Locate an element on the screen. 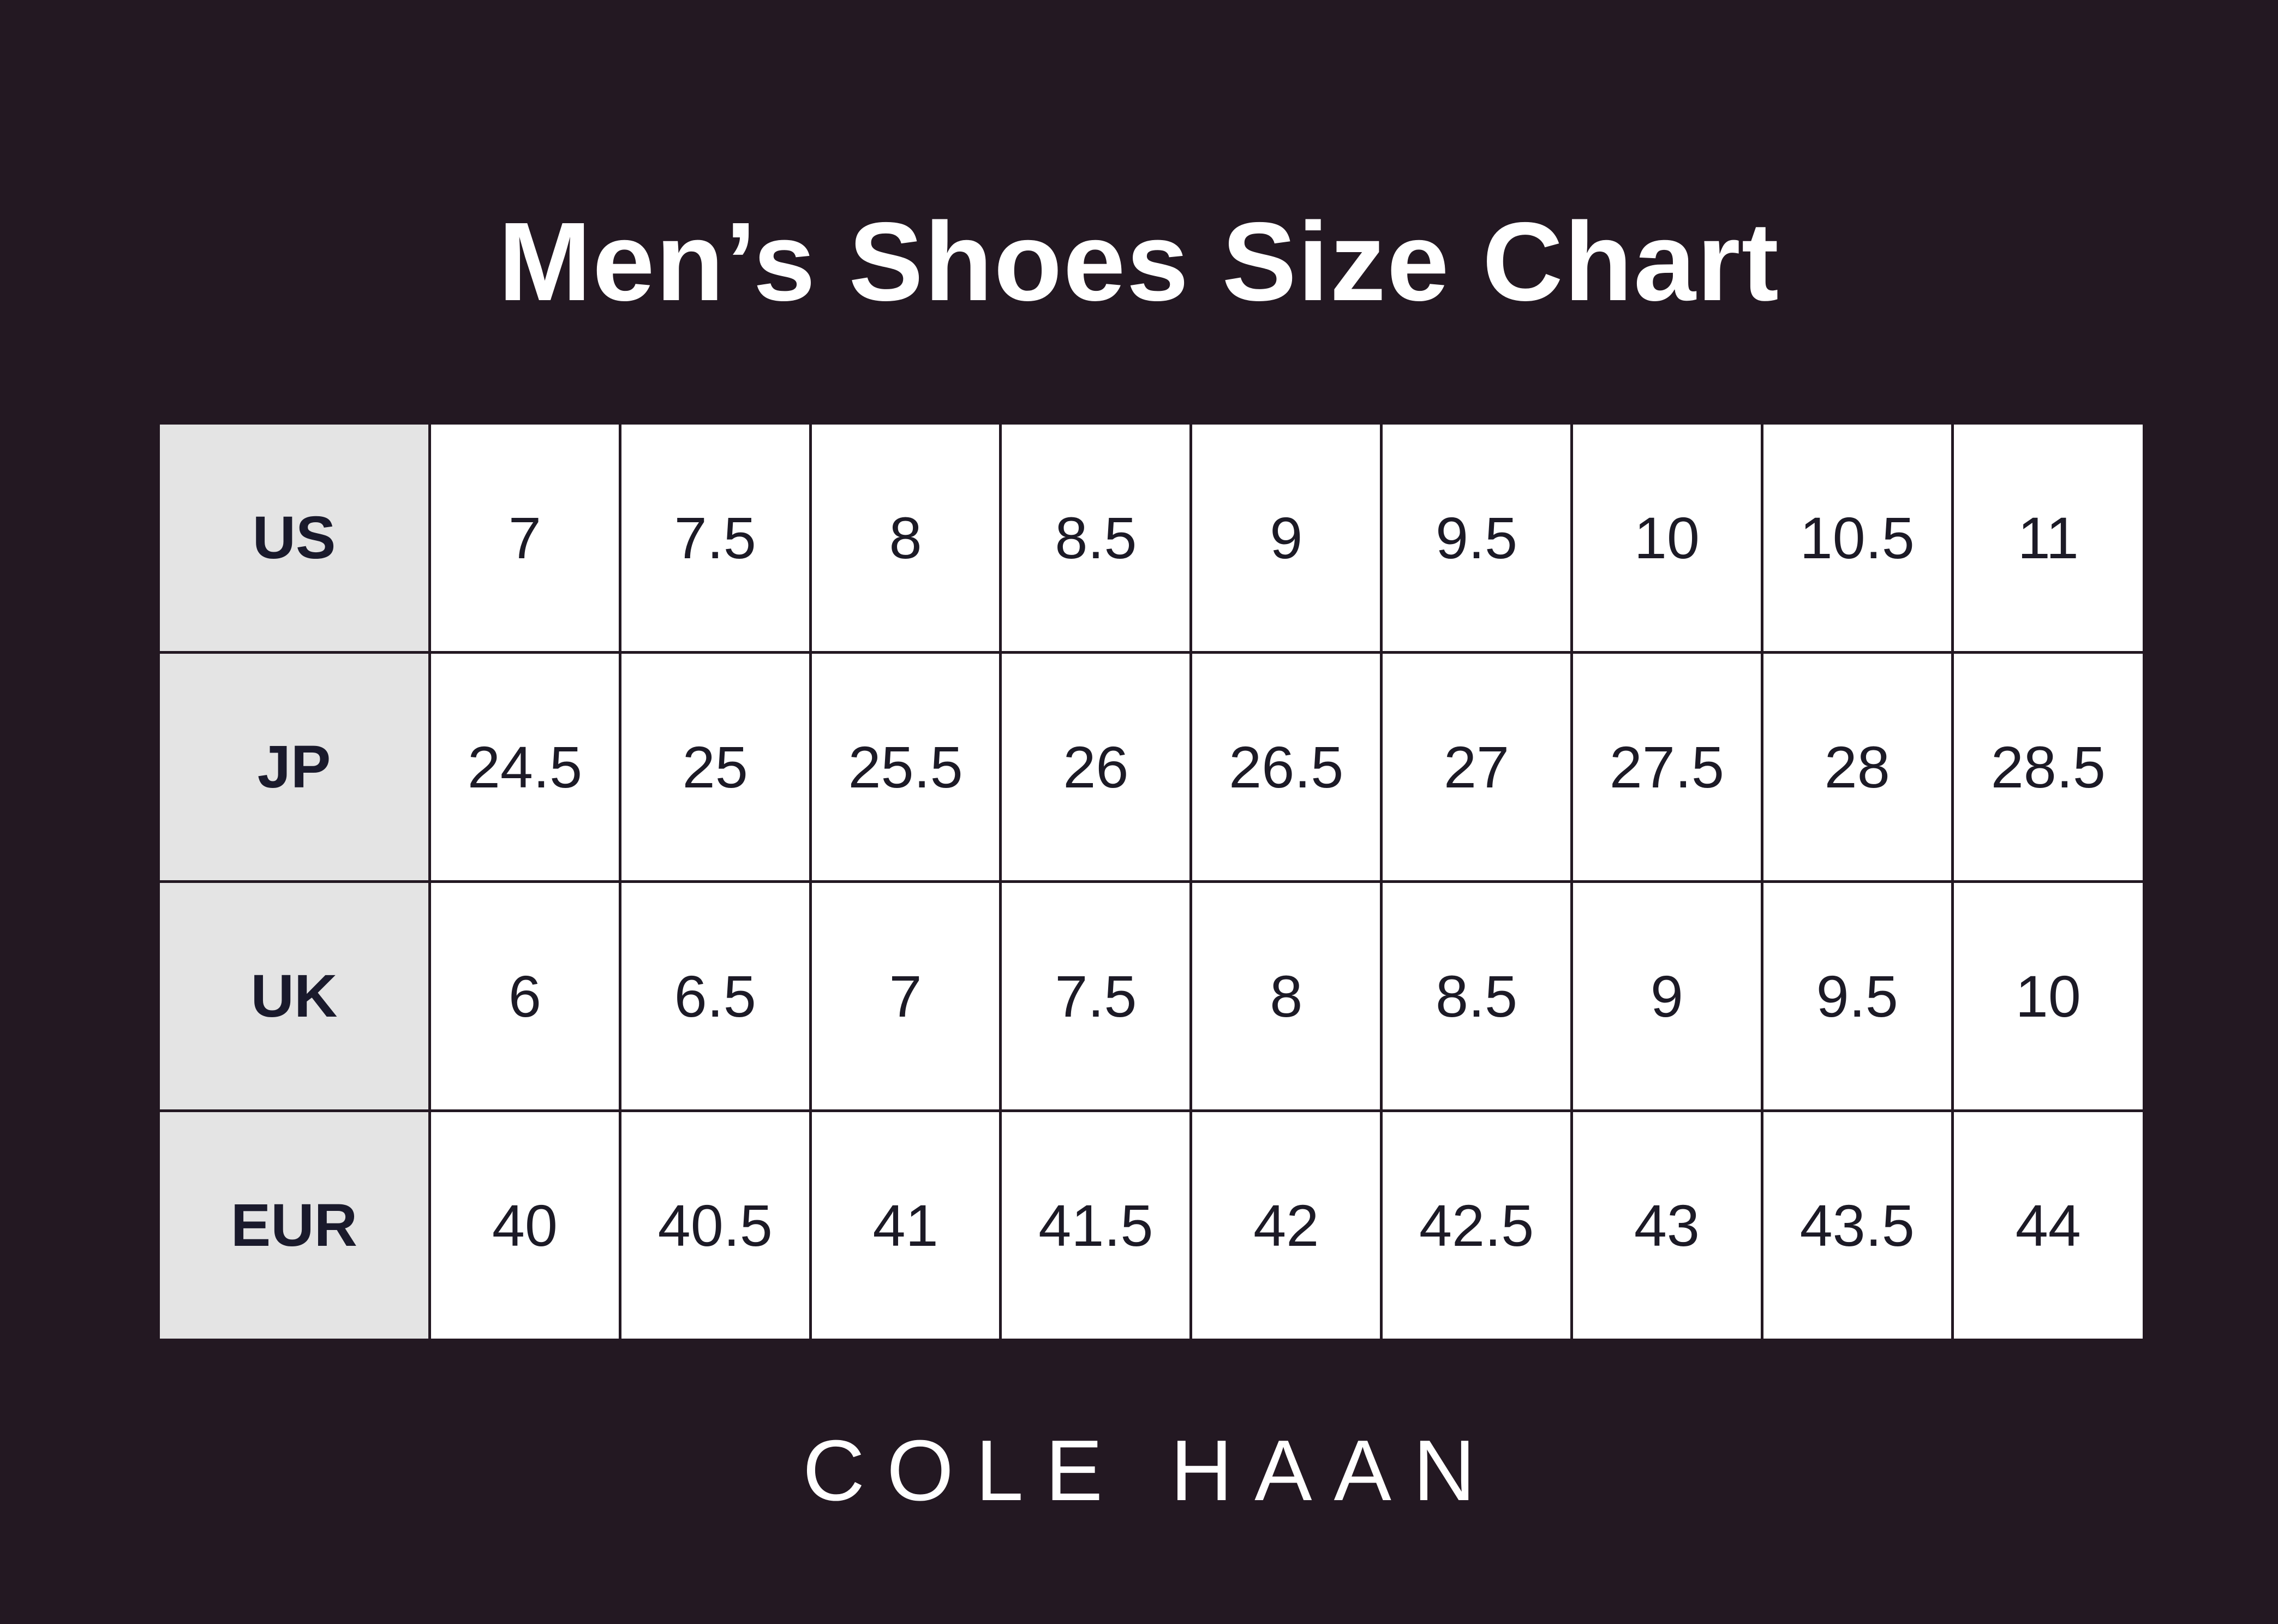  table-cell: 27.5 is located at coordinates (1666, 767).